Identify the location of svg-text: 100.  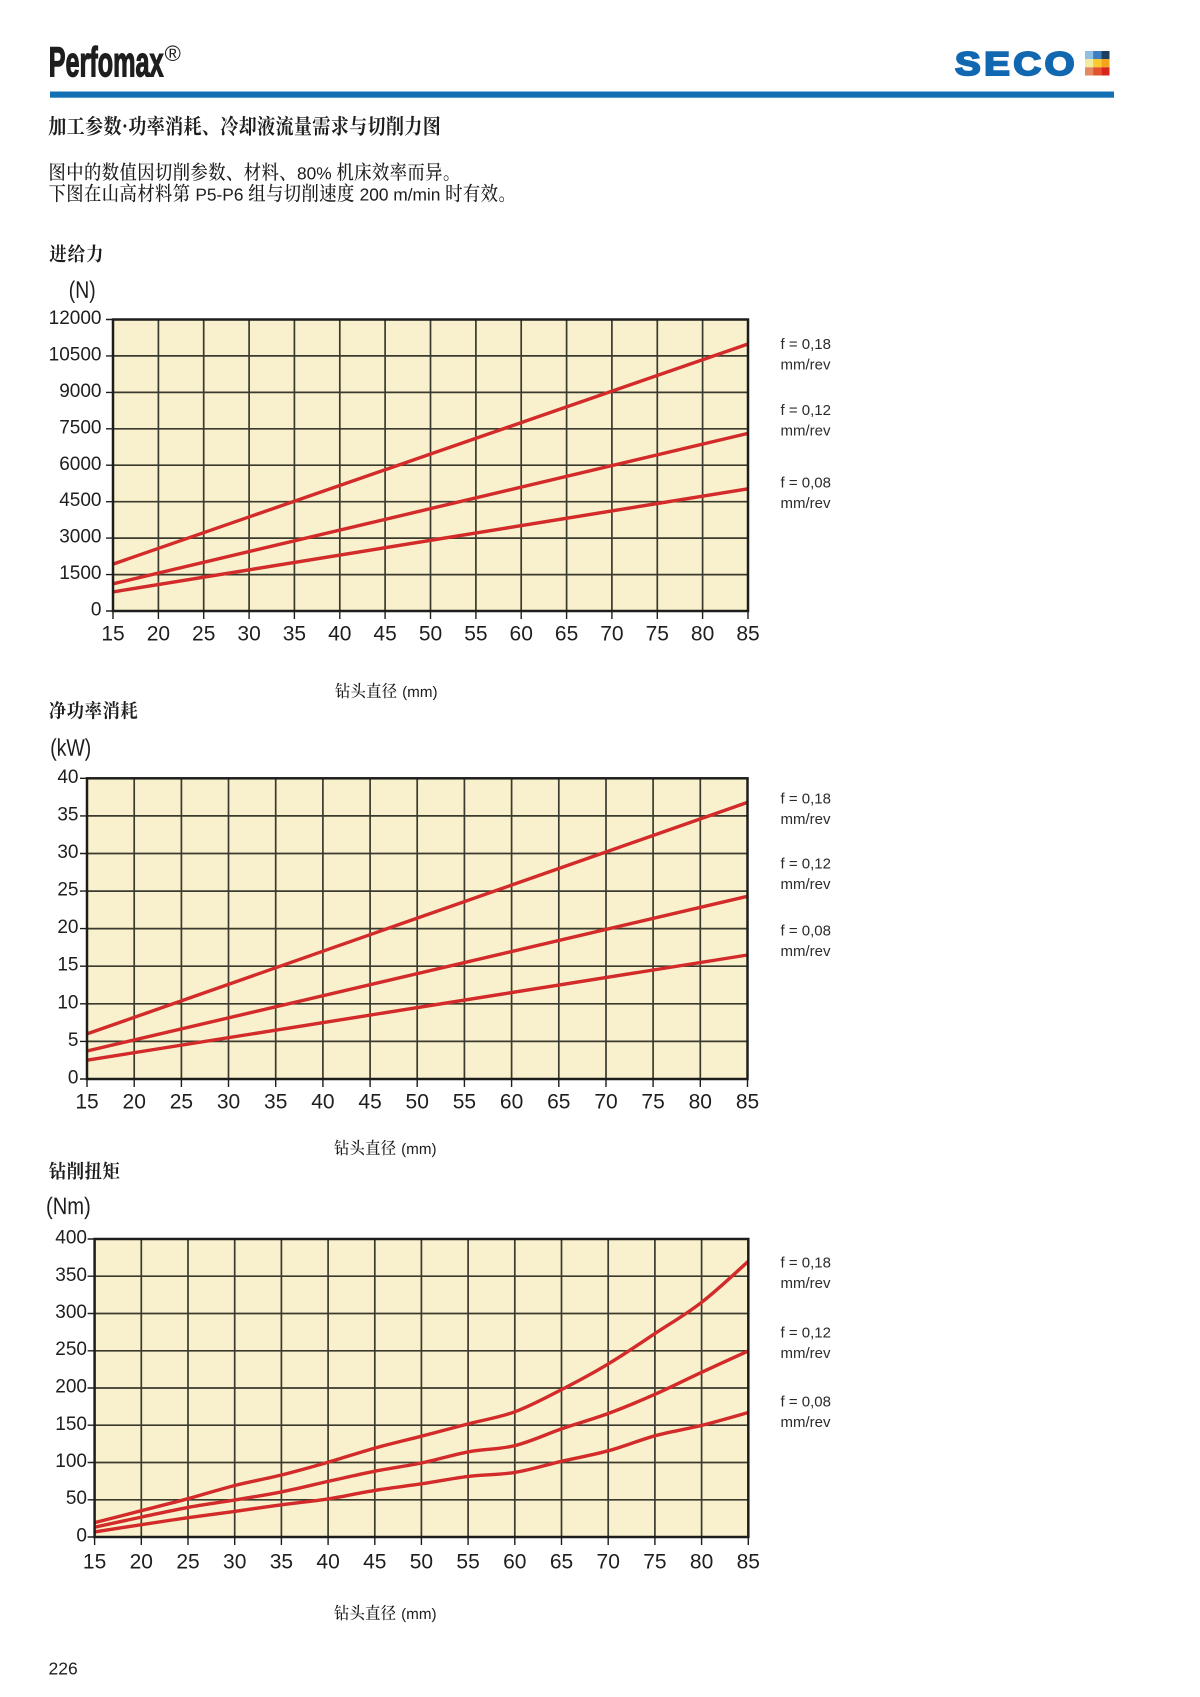
(71, 1461).